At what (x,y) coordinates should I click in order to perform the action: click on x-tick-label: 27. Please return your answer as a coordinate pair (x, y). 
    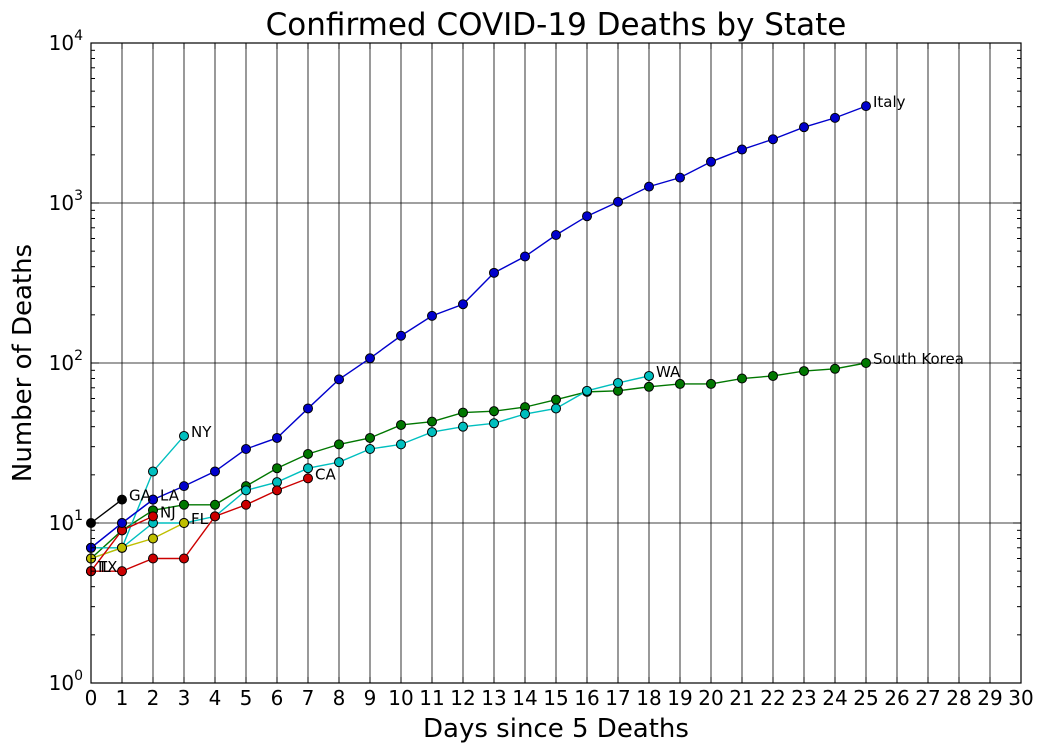
    Looking at the image, I should click on (927, 698).